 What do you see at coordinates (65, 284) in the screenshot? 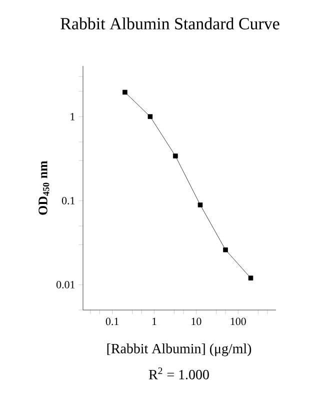
I see `y-tick-label: 0.01` at bounding box center [65, 284].